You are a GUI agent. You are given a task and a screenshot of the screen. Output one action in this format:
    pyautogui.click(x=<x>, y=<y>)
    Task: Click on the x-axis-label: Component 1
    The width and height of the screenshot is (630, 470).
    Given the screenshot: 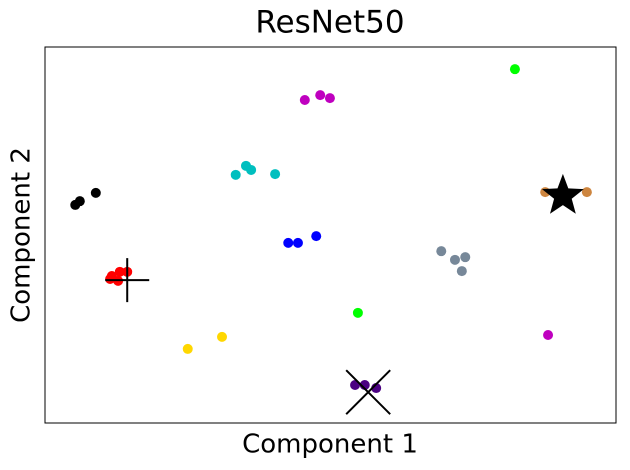 What is the action you would take?
    pyautogui.click(x=330, y=445)
    